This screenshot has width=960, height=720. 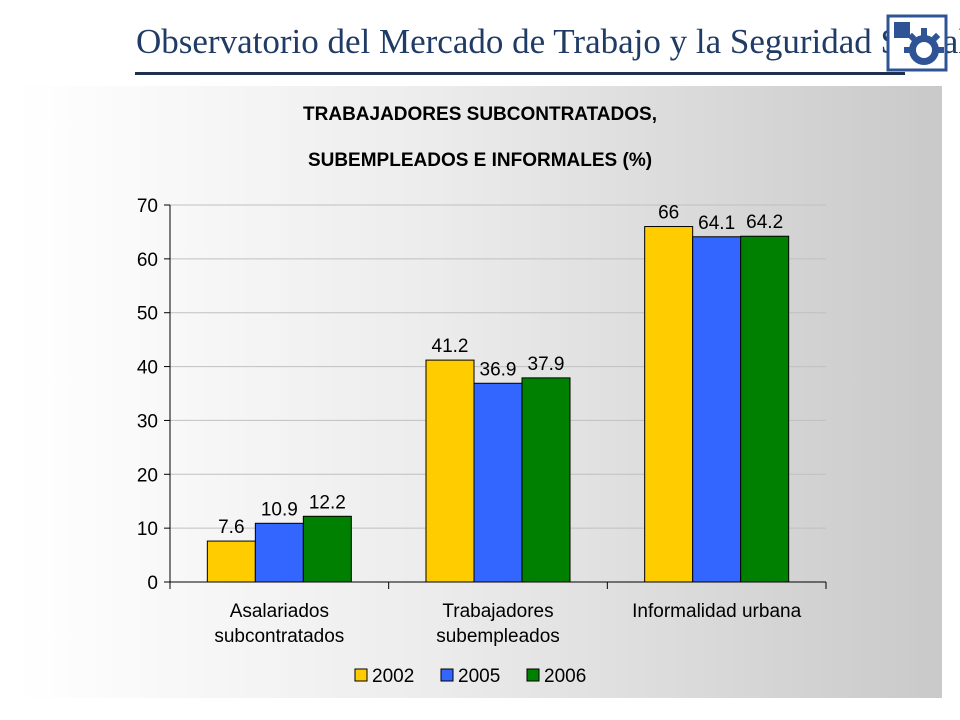 I want to click on category-label: subempleados, so click(x=498, y=636).